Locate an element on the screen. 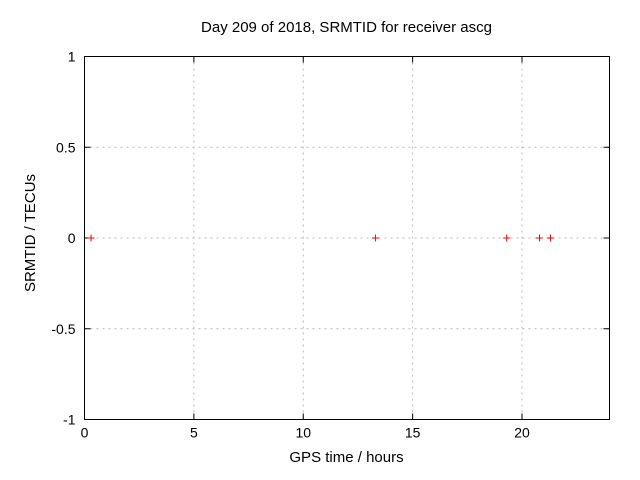  y-tick-label: 0 is located at coordinates (72, 238).